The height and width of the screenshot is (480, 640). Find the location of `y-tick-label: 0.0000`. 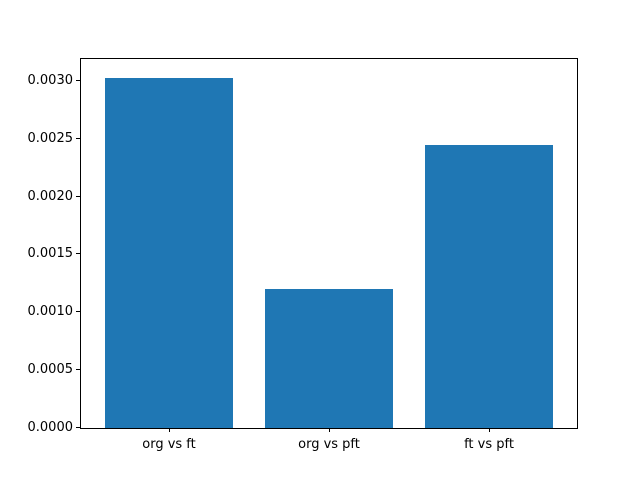

y-tick-label: 0.0000 is located at coordinates (50, 427).